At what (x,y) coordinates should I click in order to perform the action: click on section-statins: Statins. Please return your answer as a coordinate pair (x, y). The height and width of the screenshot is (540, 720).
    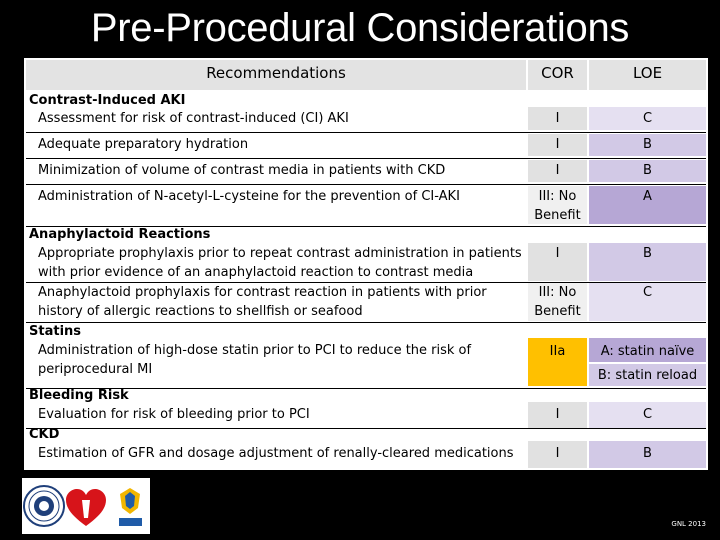
    Looking at the image, I should click on (55, 331).